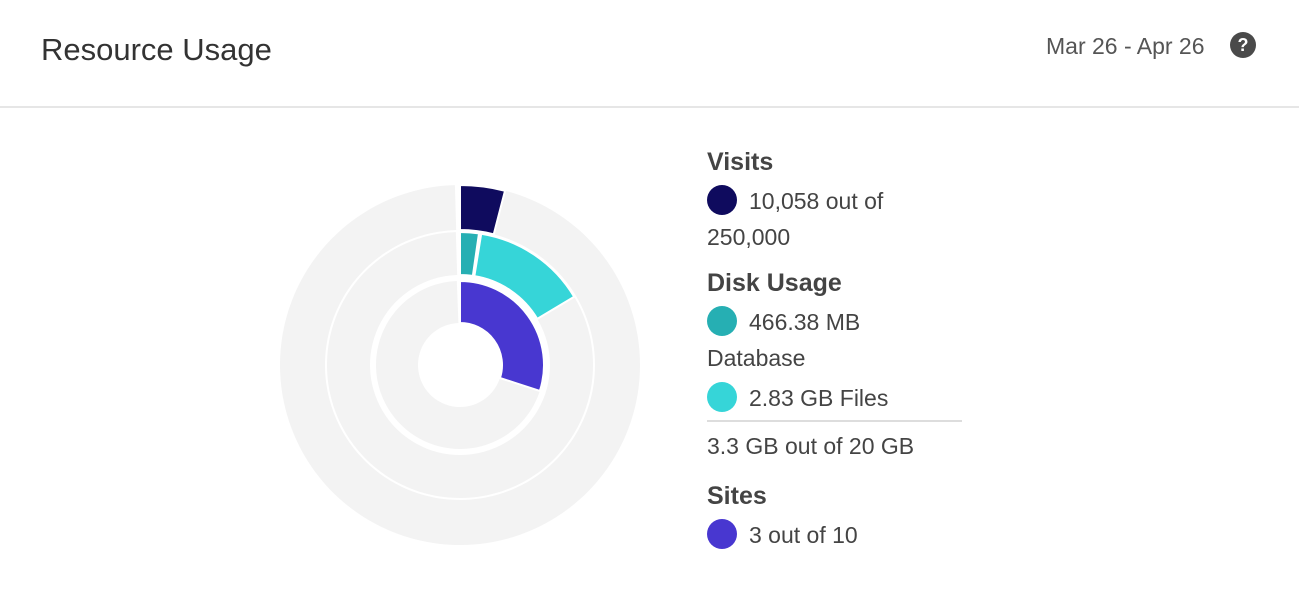 This screenshot has width=1299, height=613. What do you see at coordinates (722, 320) in the screenshot?
I see `database-dot` at bounding box center [722, 320].